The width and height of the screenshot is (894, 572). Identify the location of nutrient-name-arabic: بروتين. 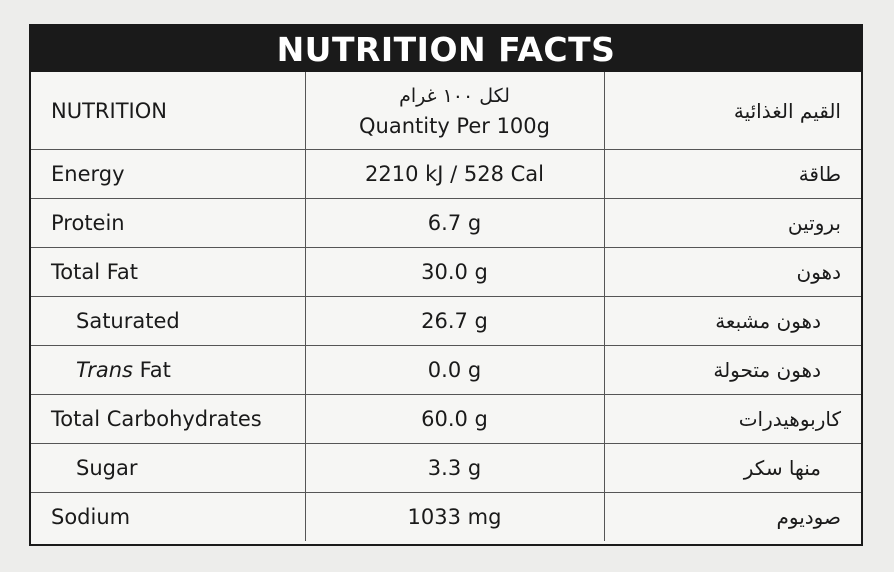
(732, 223).